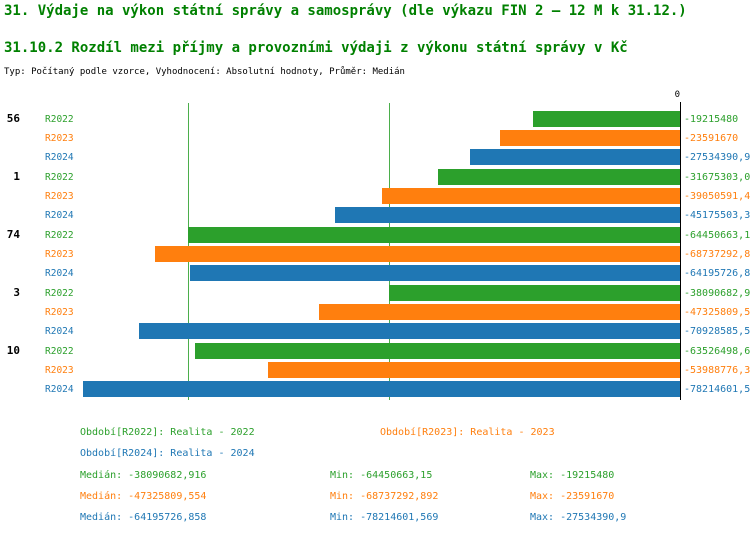 The width and height of the screenshot is (750, 534). I want to click on bar-value-label: -27534390,9, so click(717, 157).